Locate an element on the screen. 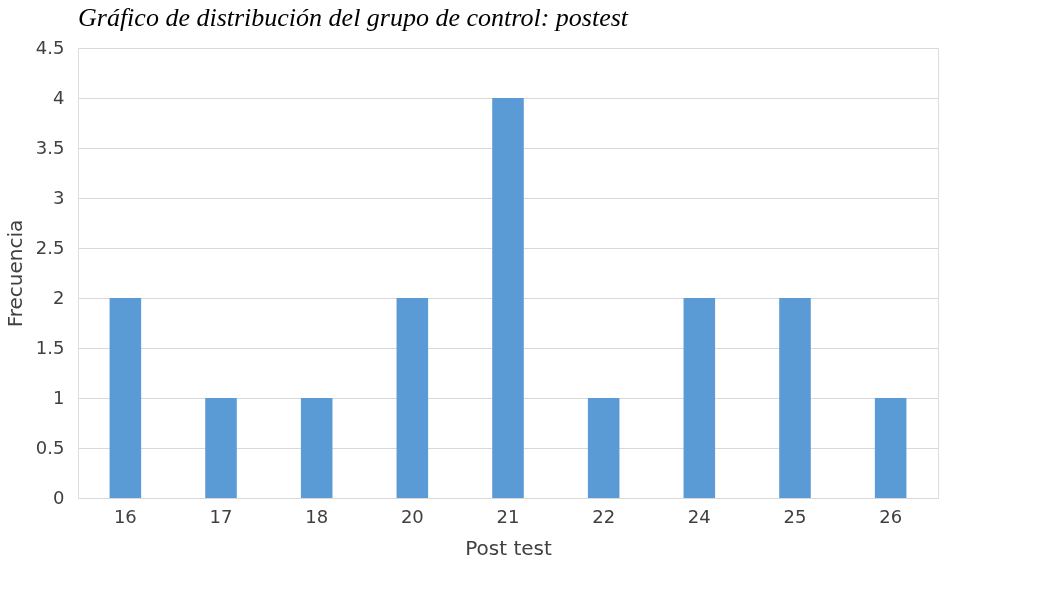 This screenshot has width=1038, height=600. y-tick-label: 2 is located at coordinates (59, 297).